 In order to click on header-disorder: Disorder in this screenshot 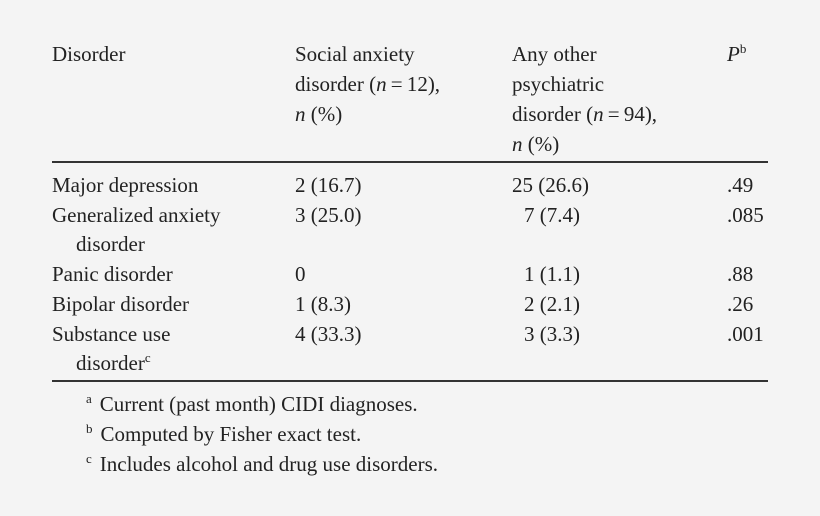, I will do `click(89, 54)`.